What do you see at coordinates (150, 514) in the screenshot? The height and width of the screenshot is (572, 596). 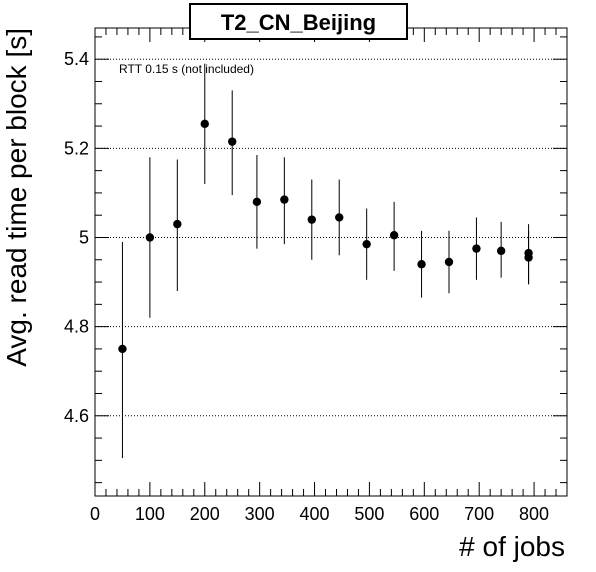 I see `x-tick-label: 100` at bounding box center [150, 514].